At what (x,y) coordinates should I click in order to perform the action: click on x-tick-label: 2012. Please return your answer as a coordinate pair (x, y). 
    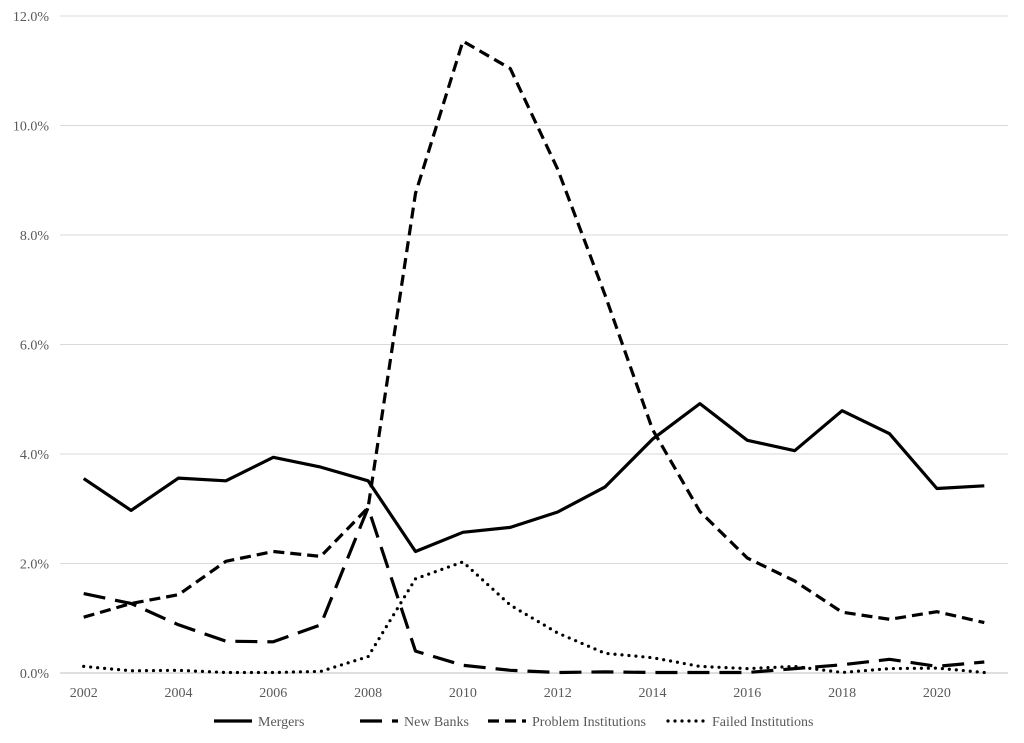
    Looking at the image, I should click on (558, 693).